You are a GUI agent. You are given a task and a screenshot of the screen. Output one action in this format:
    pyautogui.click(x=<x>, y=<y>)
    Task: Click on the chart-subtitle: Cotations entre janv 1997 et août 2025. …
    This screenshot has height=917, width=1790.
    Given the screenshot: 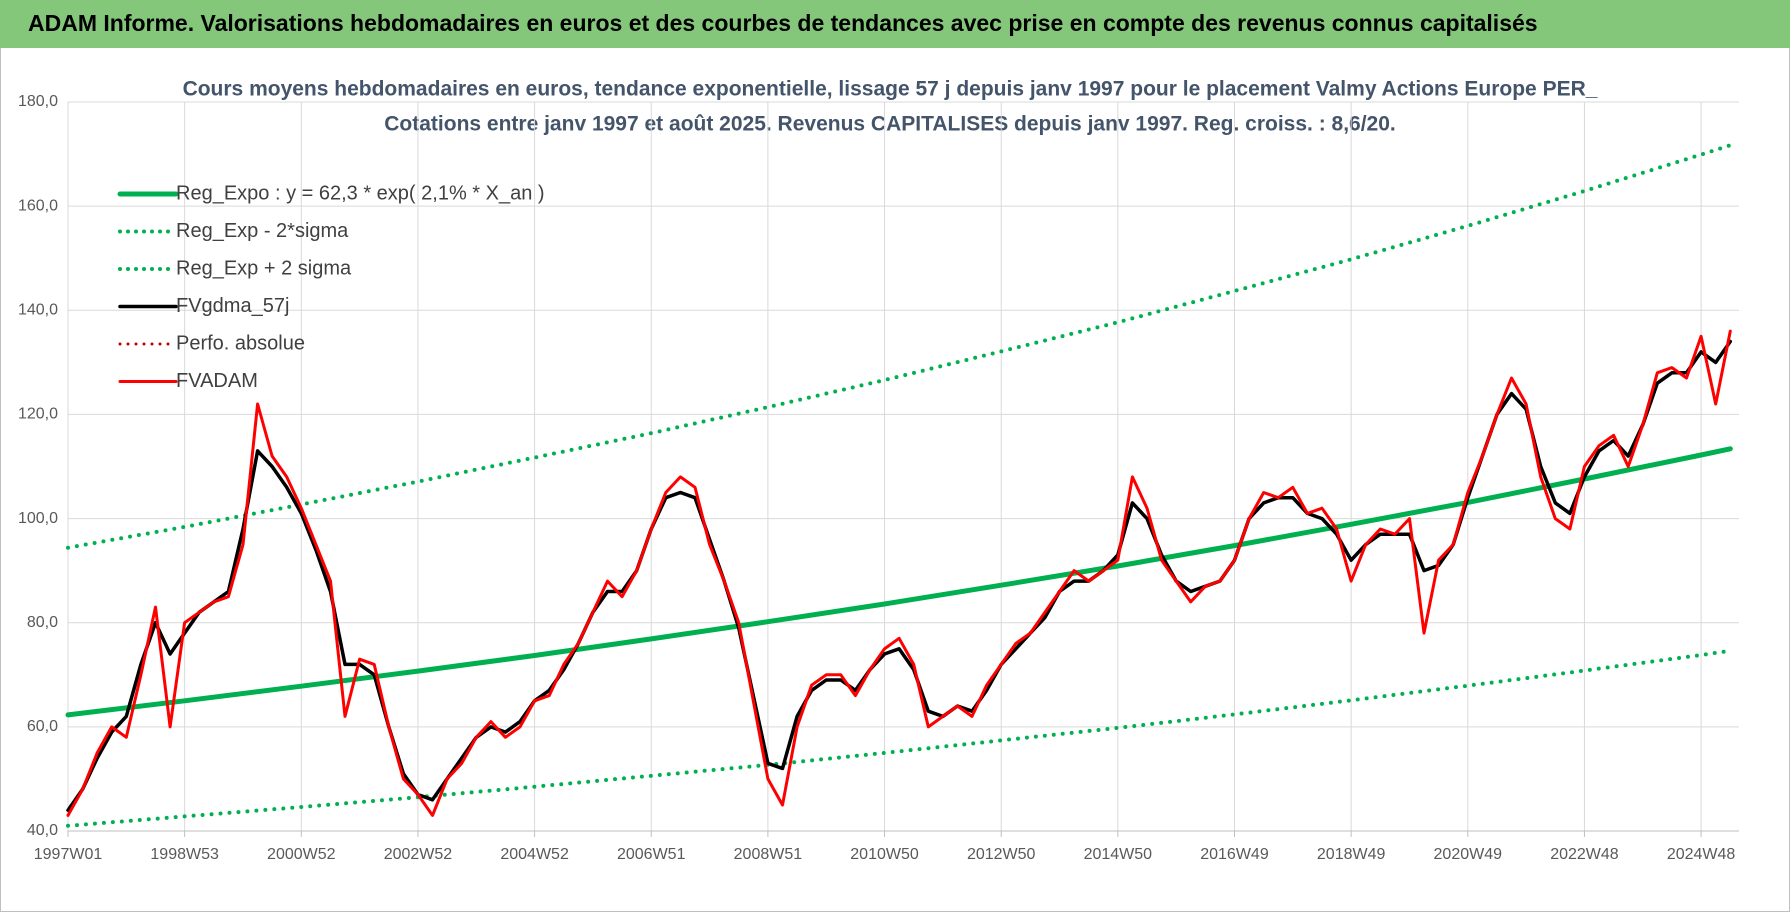 What is the action you would take?
    pyautogui.click(x=890, y=124)
    